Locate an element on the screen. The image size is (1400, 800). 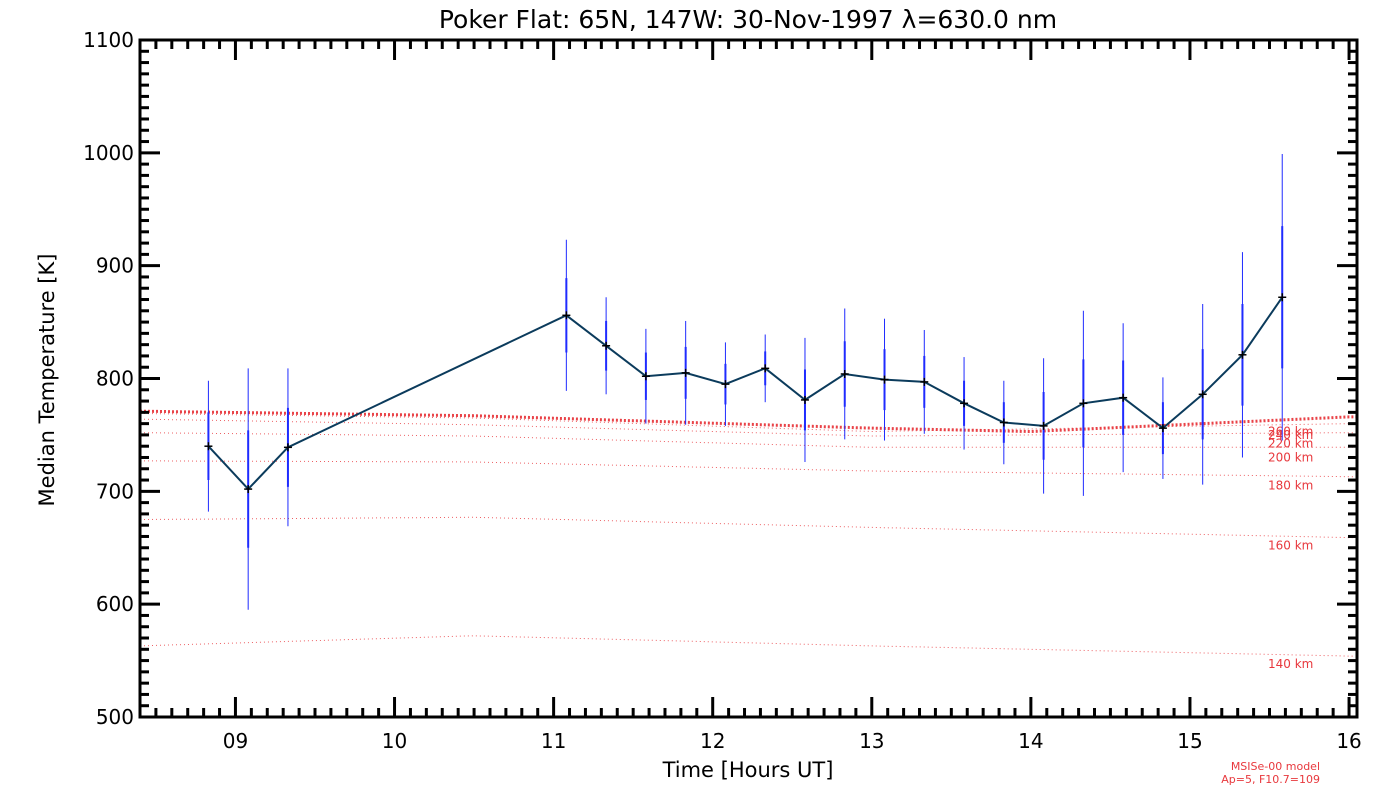
x-axis-title: Time [Hours UT] is located at coordinates (748, 770).